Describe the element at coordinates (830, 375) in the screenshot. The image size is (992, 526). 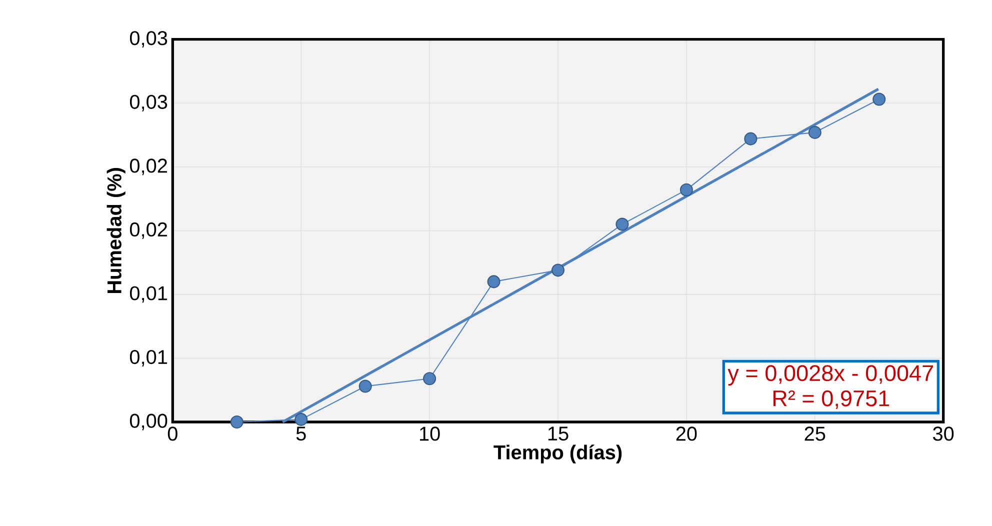
I see `annotation: y = 0,0028x - 0,0047` at that location.